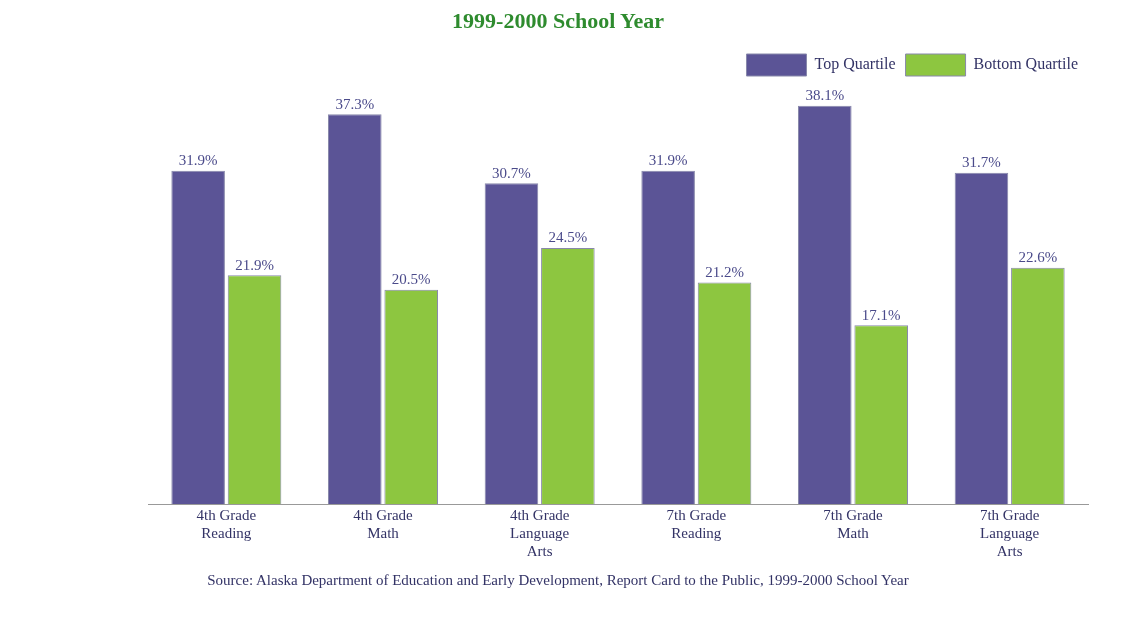  What do you see at coordinates (881, 314) in the screenshot?
I see `data-label: 17.1%` at bounding box center [881, 314].